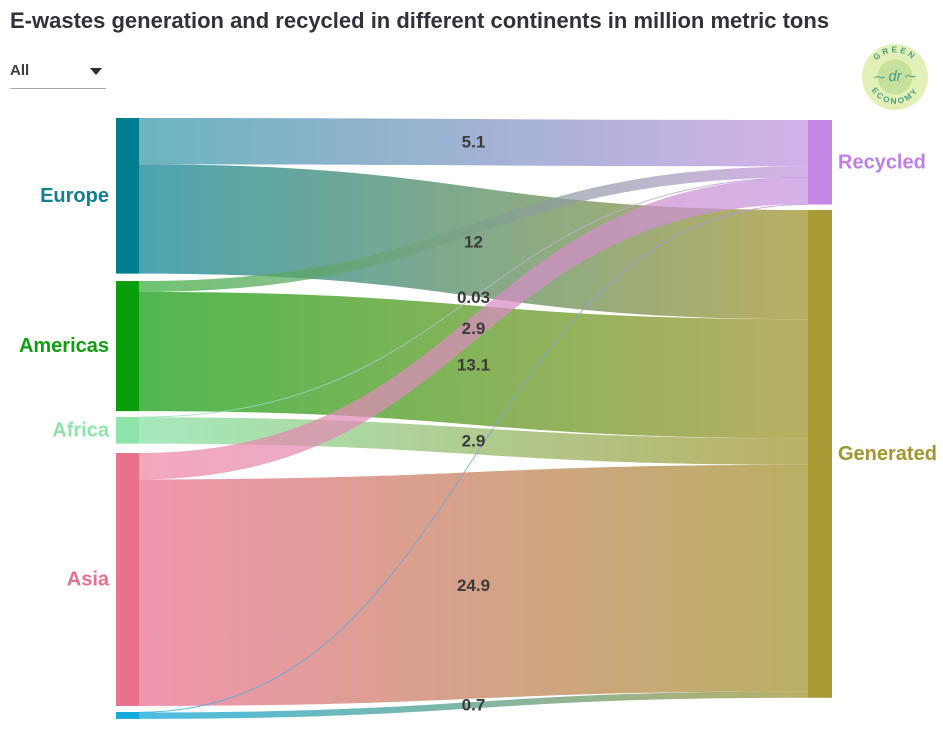 The image size is (943, 732). I want to click on flow-value-label-americas-generated: 13.1, so click(473, 365).